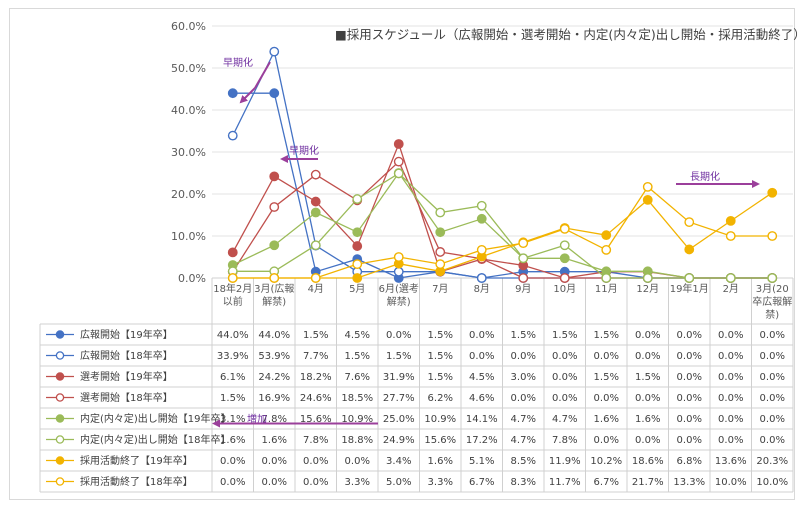  I want to click on data-label: 8.5%, so click(523, 461).